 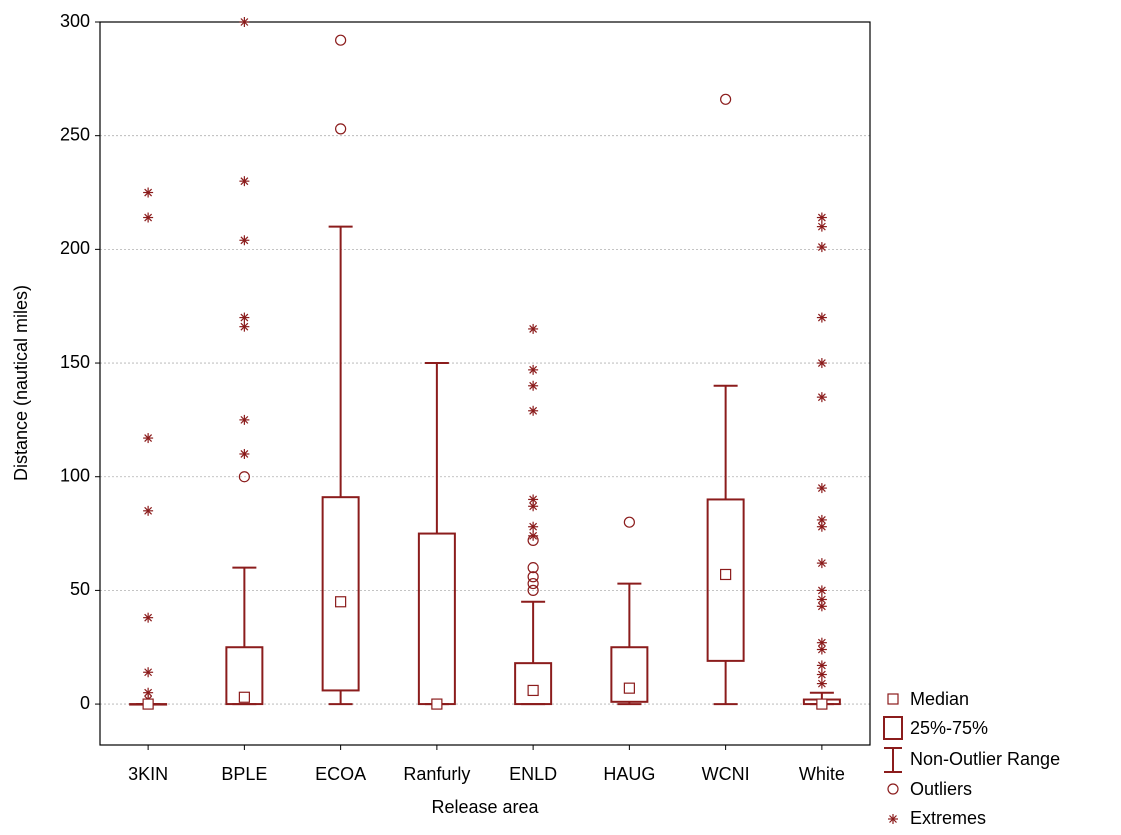 I want to click on y-tick-label: 150, so click(x=75, y=362).